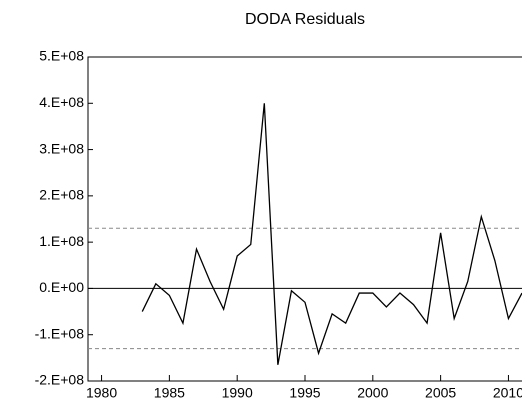 The image size is (522, 418). What do you see at coordinates (61, 102) in the screenshot?
I see `y-tick-label: 4.E+08` at bounding box center [61, 102].